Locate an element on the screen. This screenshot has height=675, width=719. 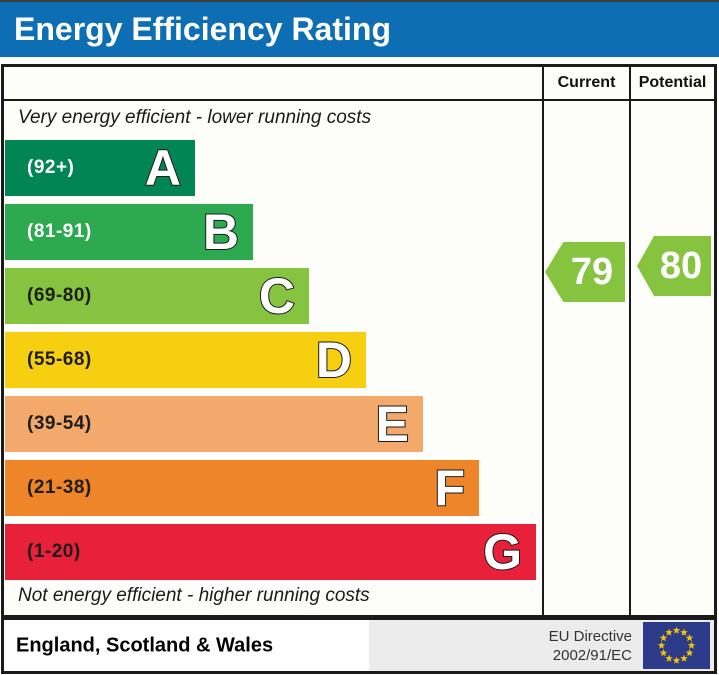
band-b-letter: B is located at coordinates (221, 232).